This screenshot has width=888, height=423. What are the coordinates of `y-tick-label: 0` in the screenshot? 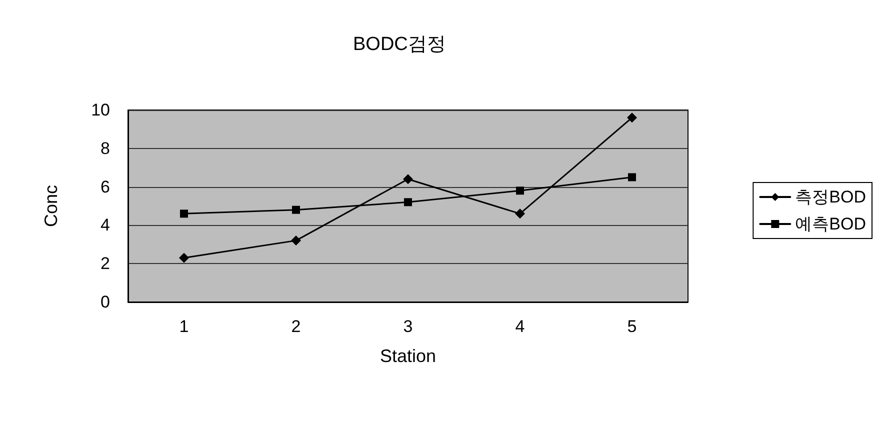 It's located at (105, 302).